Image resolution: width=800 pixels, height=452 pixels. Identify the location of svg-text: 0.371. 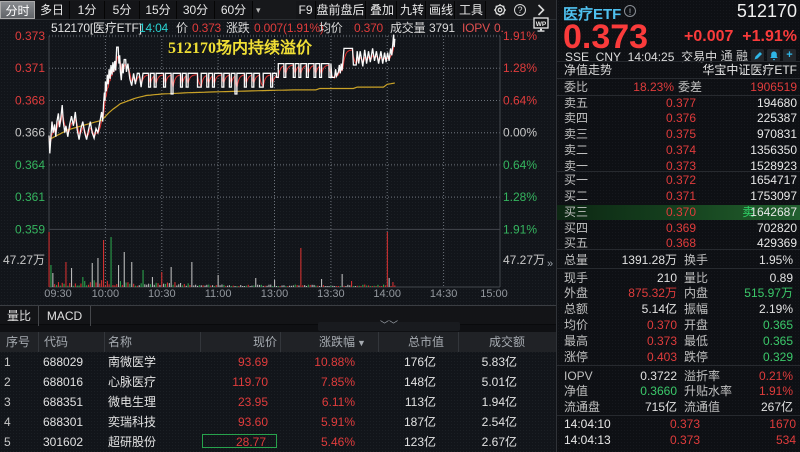
(30, 68).